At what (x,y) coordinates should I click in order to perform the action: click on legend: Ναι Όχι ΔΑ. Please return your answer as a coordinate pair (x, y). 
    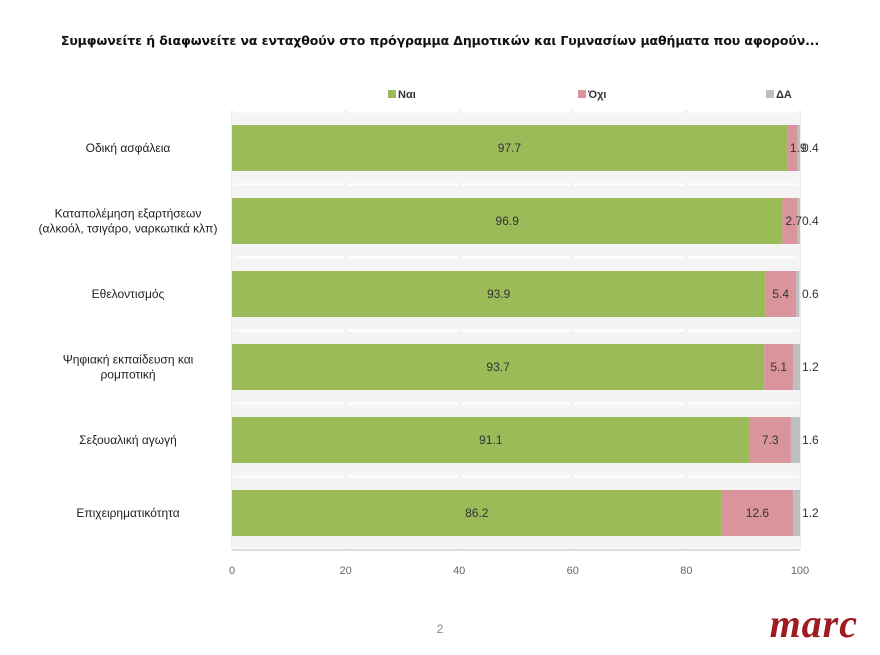
    Looking at the image, I should click on (590, 95).